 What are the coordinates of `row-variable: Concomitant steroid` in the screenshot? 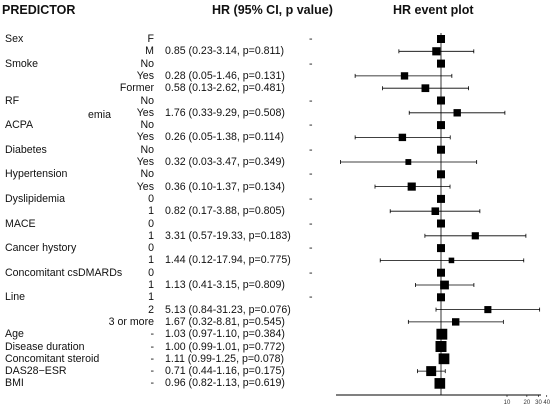 It's located at (52, 358).